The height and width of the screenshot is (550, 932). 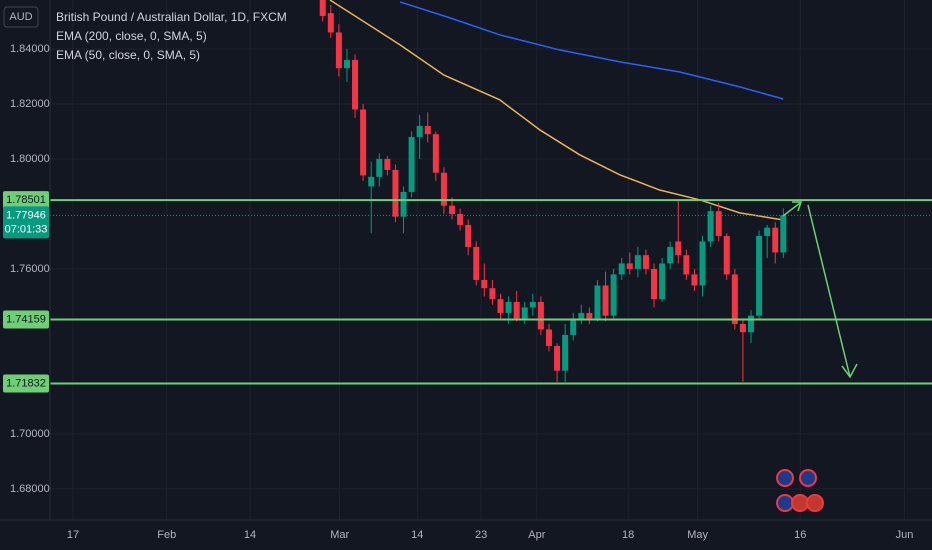 I want to click on event-flags, so click(x=800, y=490).